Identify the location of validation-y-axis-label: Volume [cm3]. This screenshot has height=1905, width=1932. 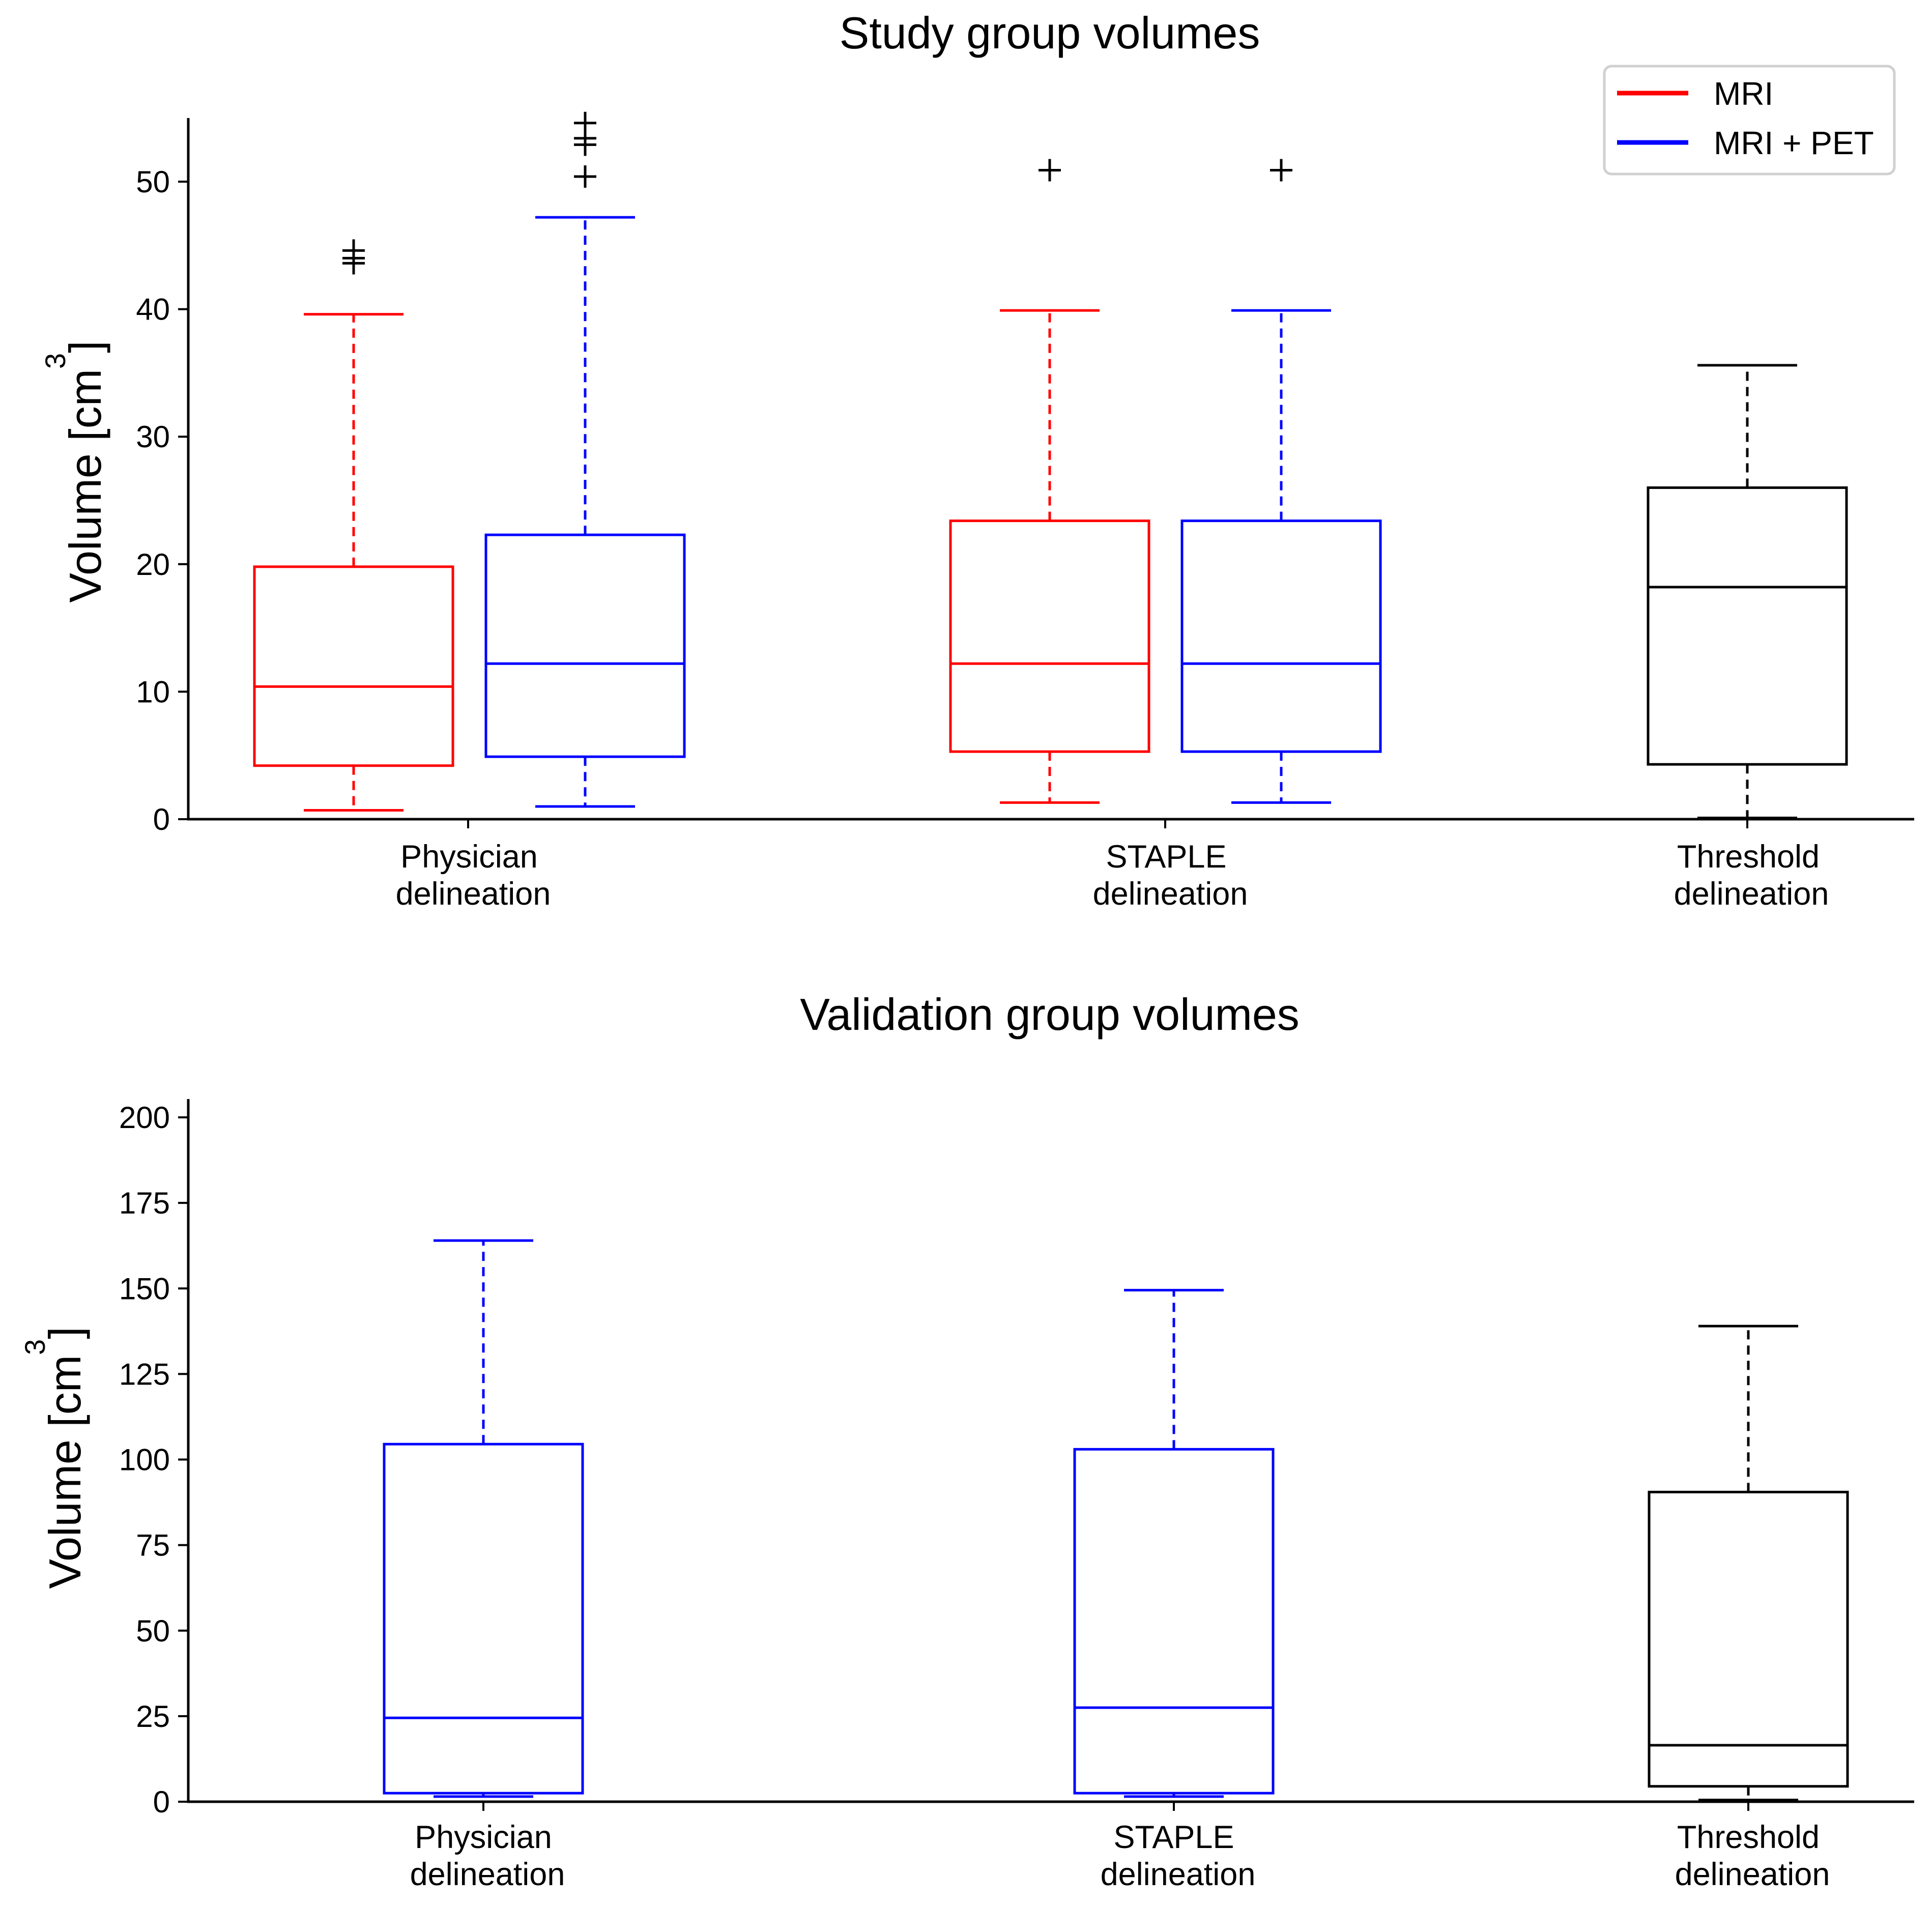
(55, 1457).